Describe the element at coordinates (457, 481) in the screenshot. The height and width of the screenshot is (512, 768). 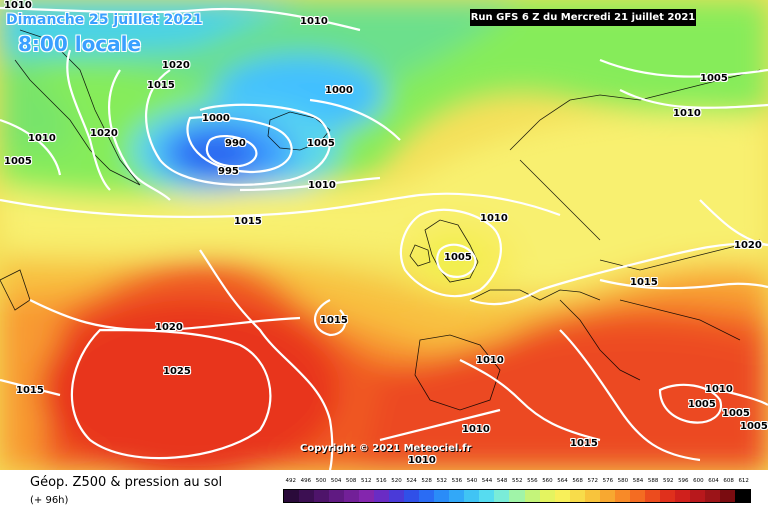
I see `color-scale-label: 536` at that location.